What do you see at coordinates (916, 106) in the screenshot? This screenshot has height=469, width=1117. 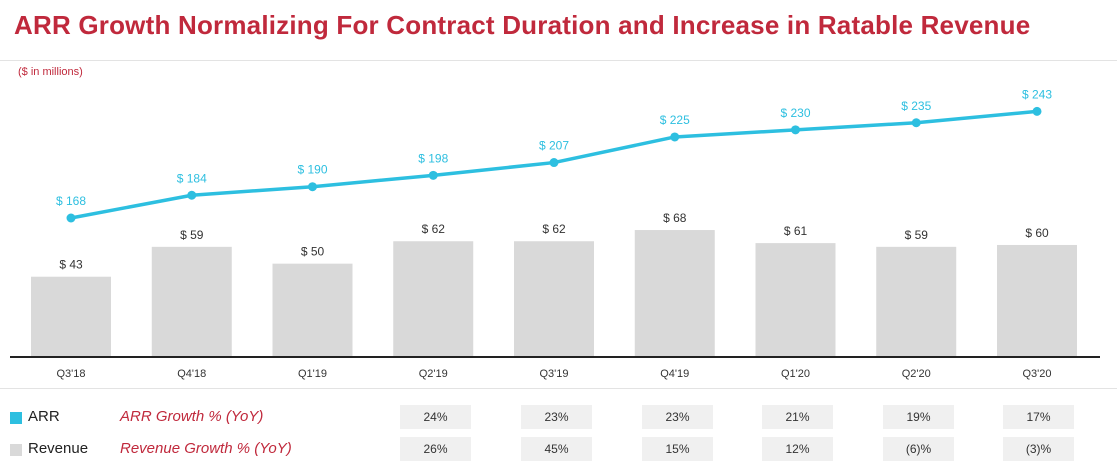 I see `arr-data-label: $ 235` at bounding box center [916, 106].